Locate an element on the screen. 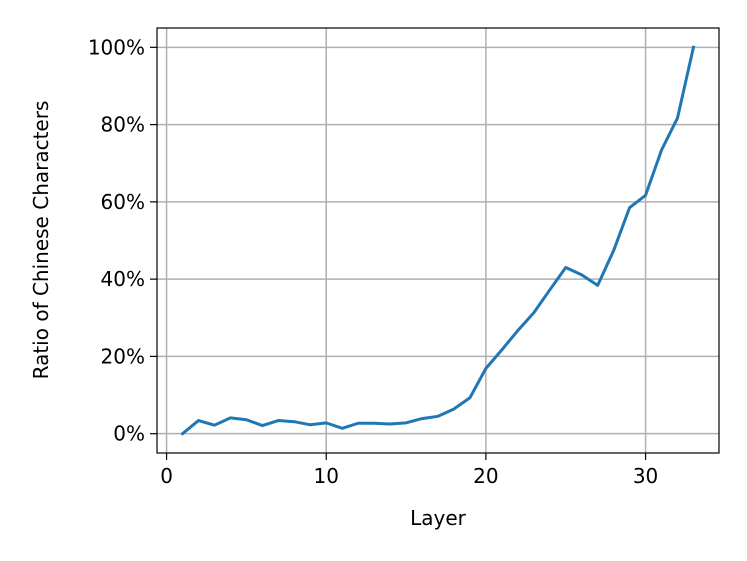  y-tick-label: 100% is located at coordinates (116, 47).